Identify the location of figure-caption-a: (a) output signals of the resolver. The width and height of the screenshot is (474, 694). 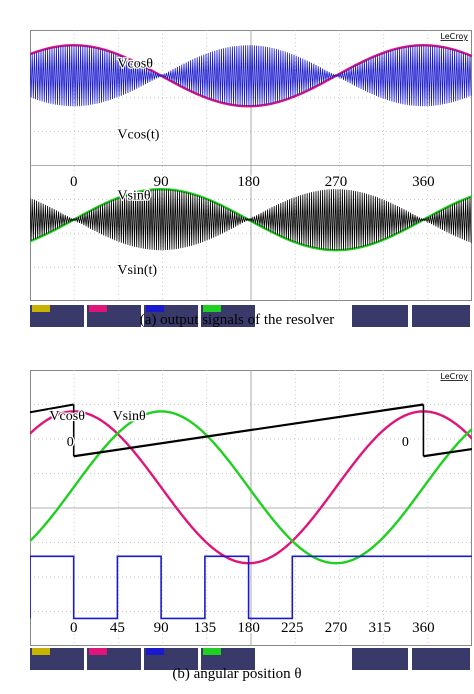
(237, 320).